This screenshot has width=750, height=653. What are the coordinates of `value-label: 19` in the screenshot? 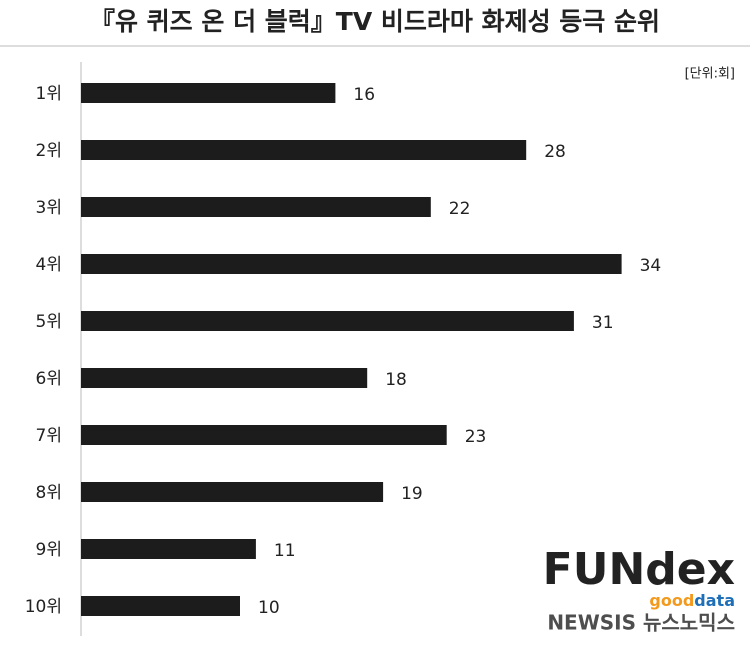 It's located at (412, 494).